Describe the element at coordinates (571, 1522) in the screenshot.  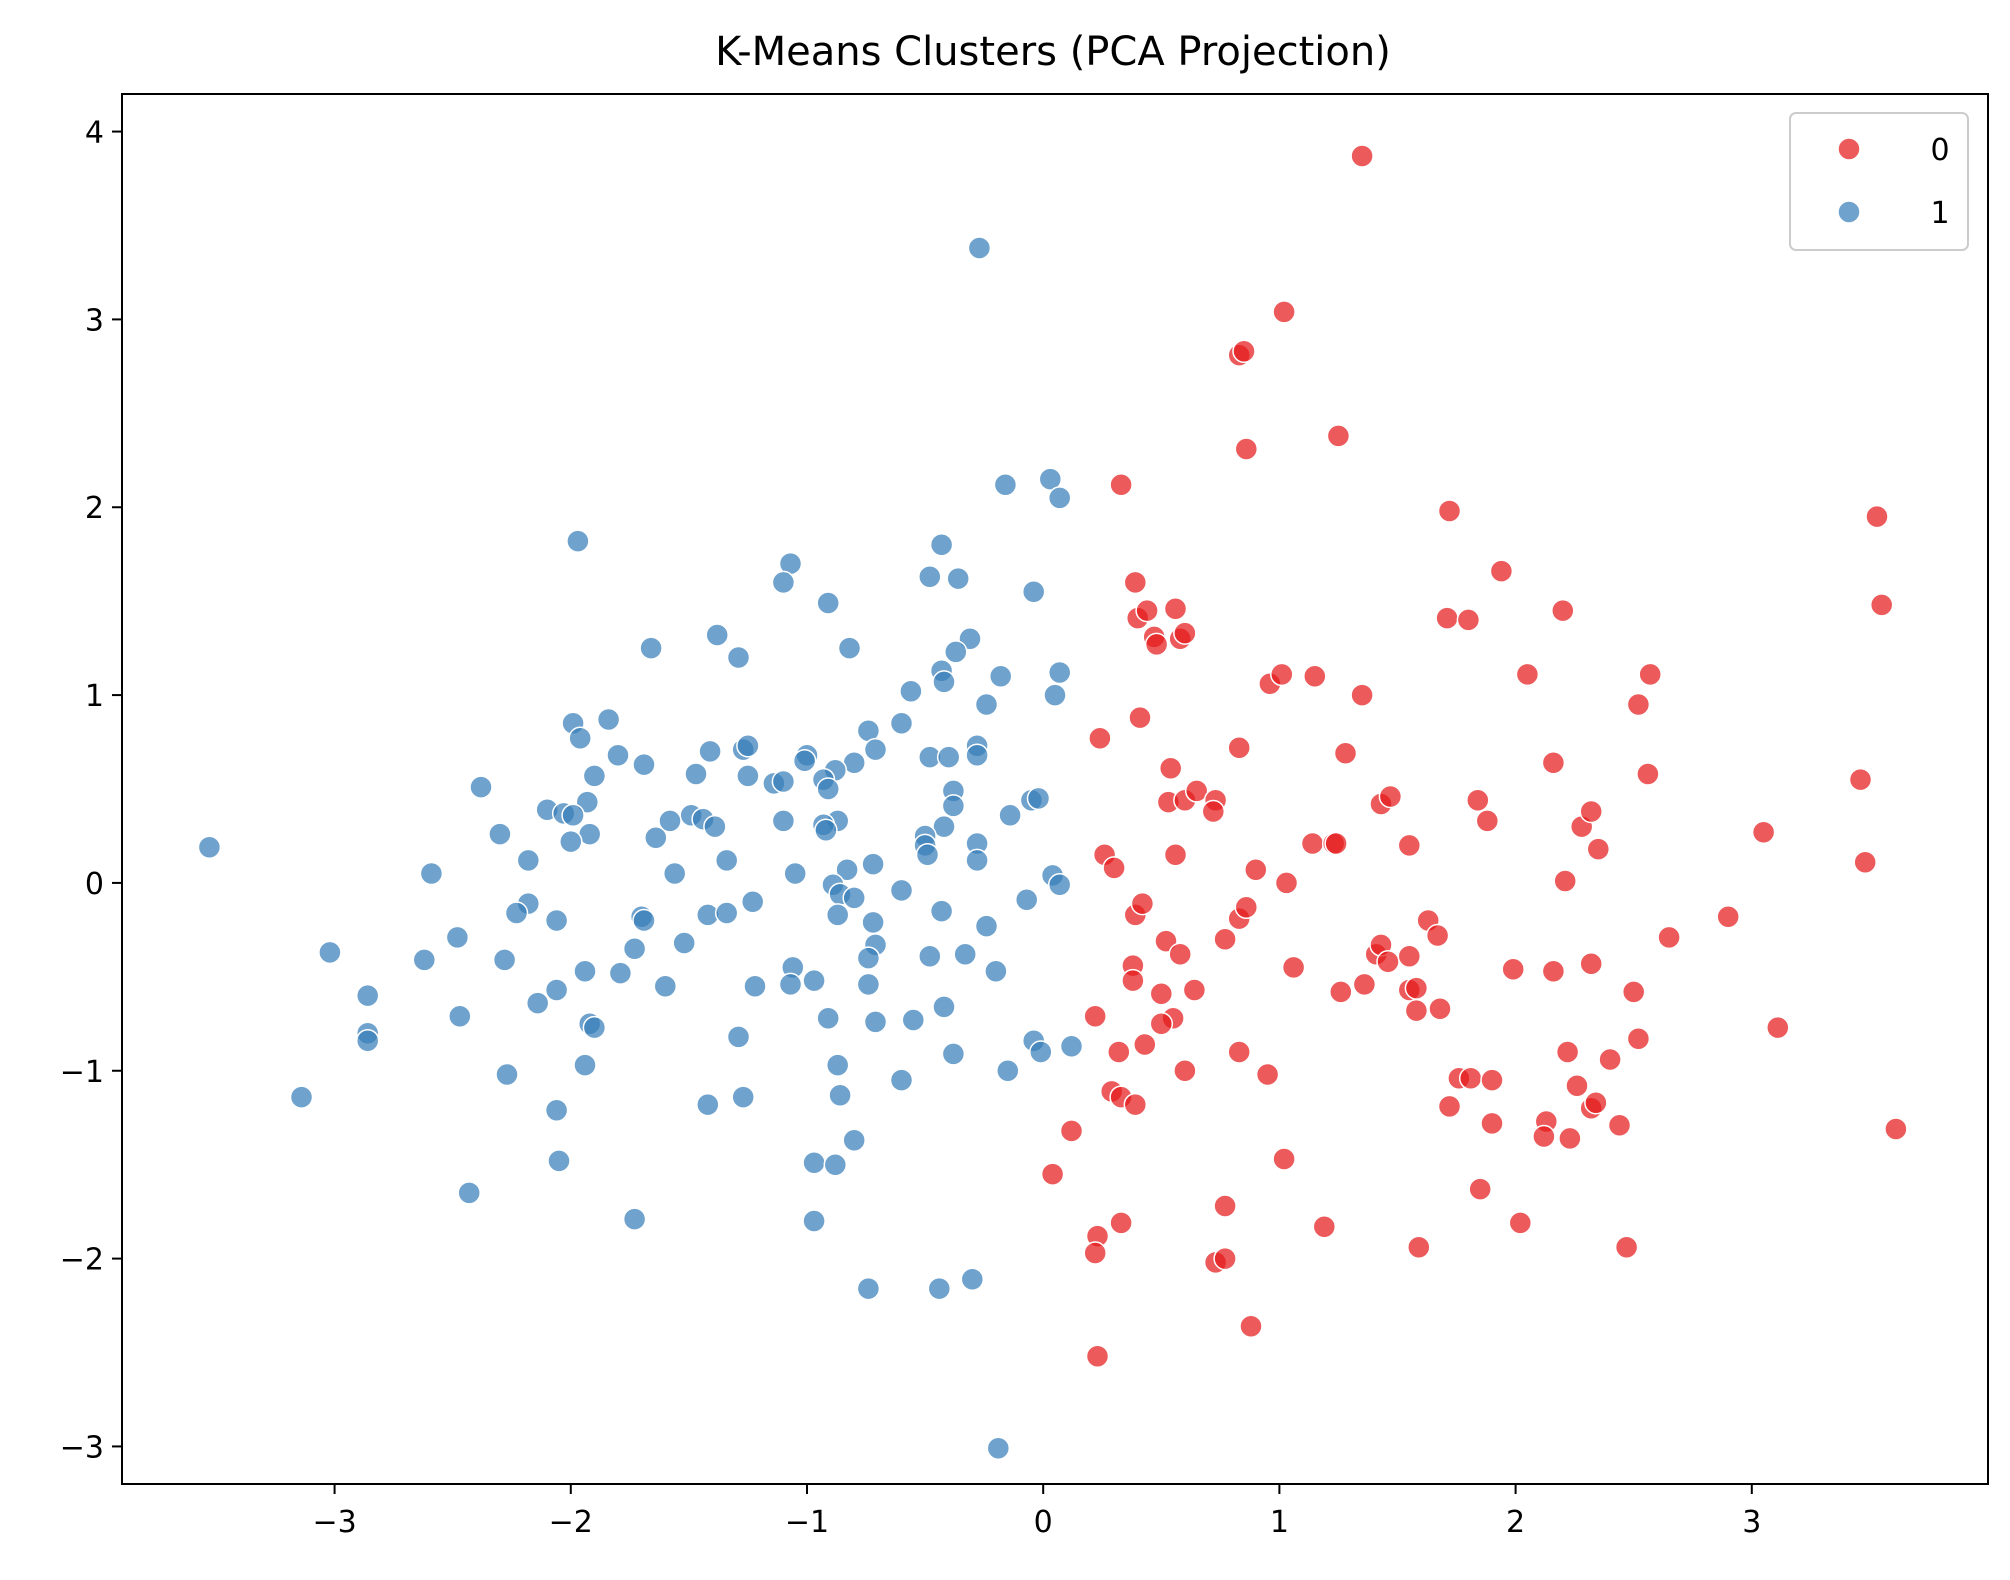
I see `x-tick-label: −2` at that location.